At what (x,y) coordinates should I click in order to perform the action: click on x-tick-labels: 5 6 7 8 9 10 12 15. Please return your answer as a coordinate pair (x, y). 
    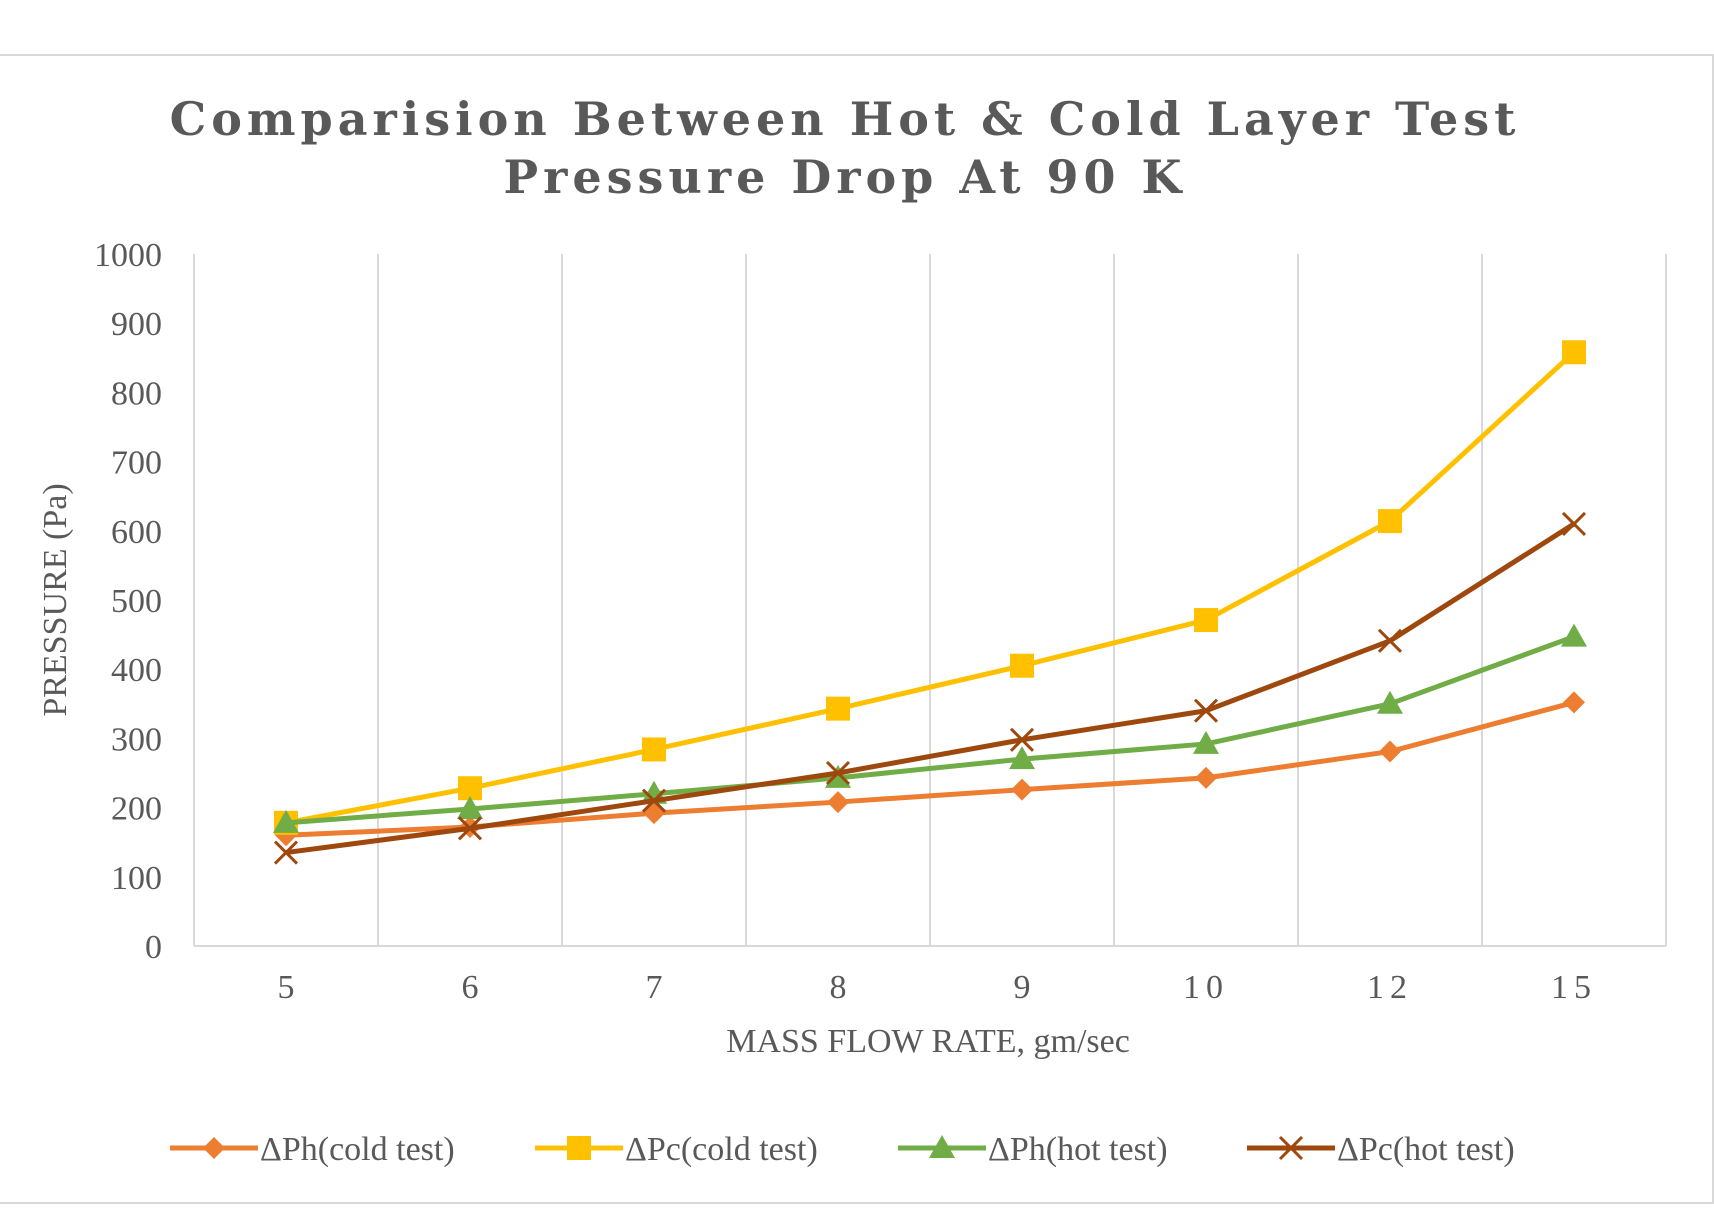
    Looking at the image, I should click on (937, 987).